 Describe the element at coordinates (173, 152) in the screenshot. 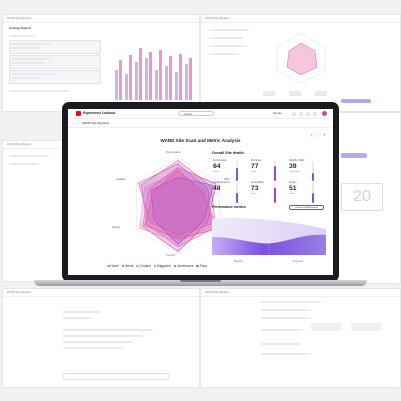

I see `radar-axis-label: Performance` at that location.